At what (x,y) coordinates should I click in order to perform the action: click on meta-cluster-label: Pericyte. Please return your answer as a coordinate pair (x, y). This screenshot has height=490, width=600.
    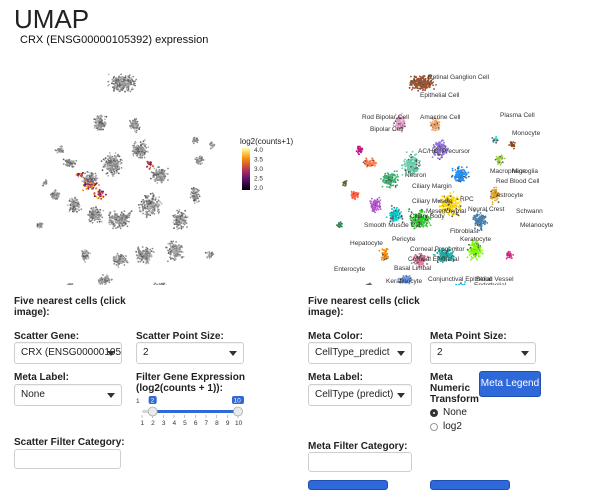
    Looking at the image, I should click on (404, 239).